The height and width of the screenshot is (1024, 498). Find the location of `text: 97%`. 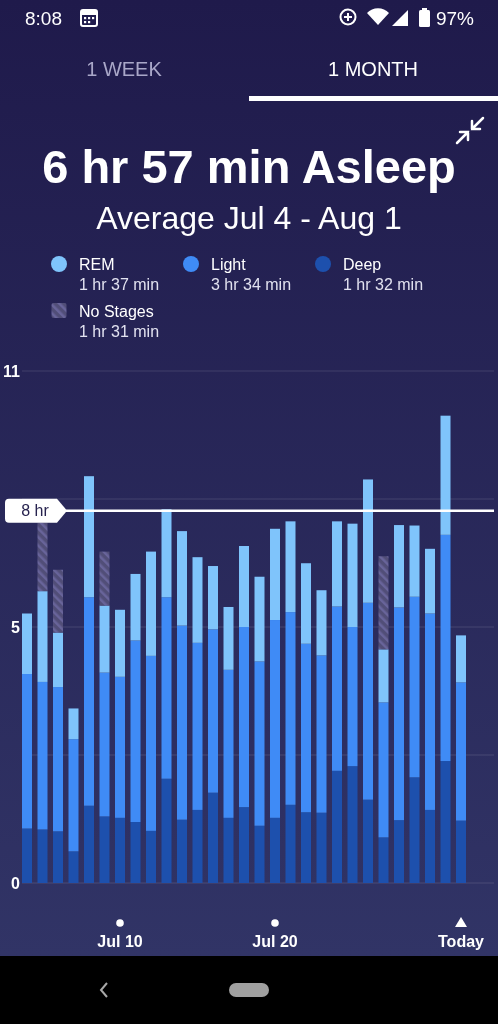

text: 97% is located at coordinates (455, 18).